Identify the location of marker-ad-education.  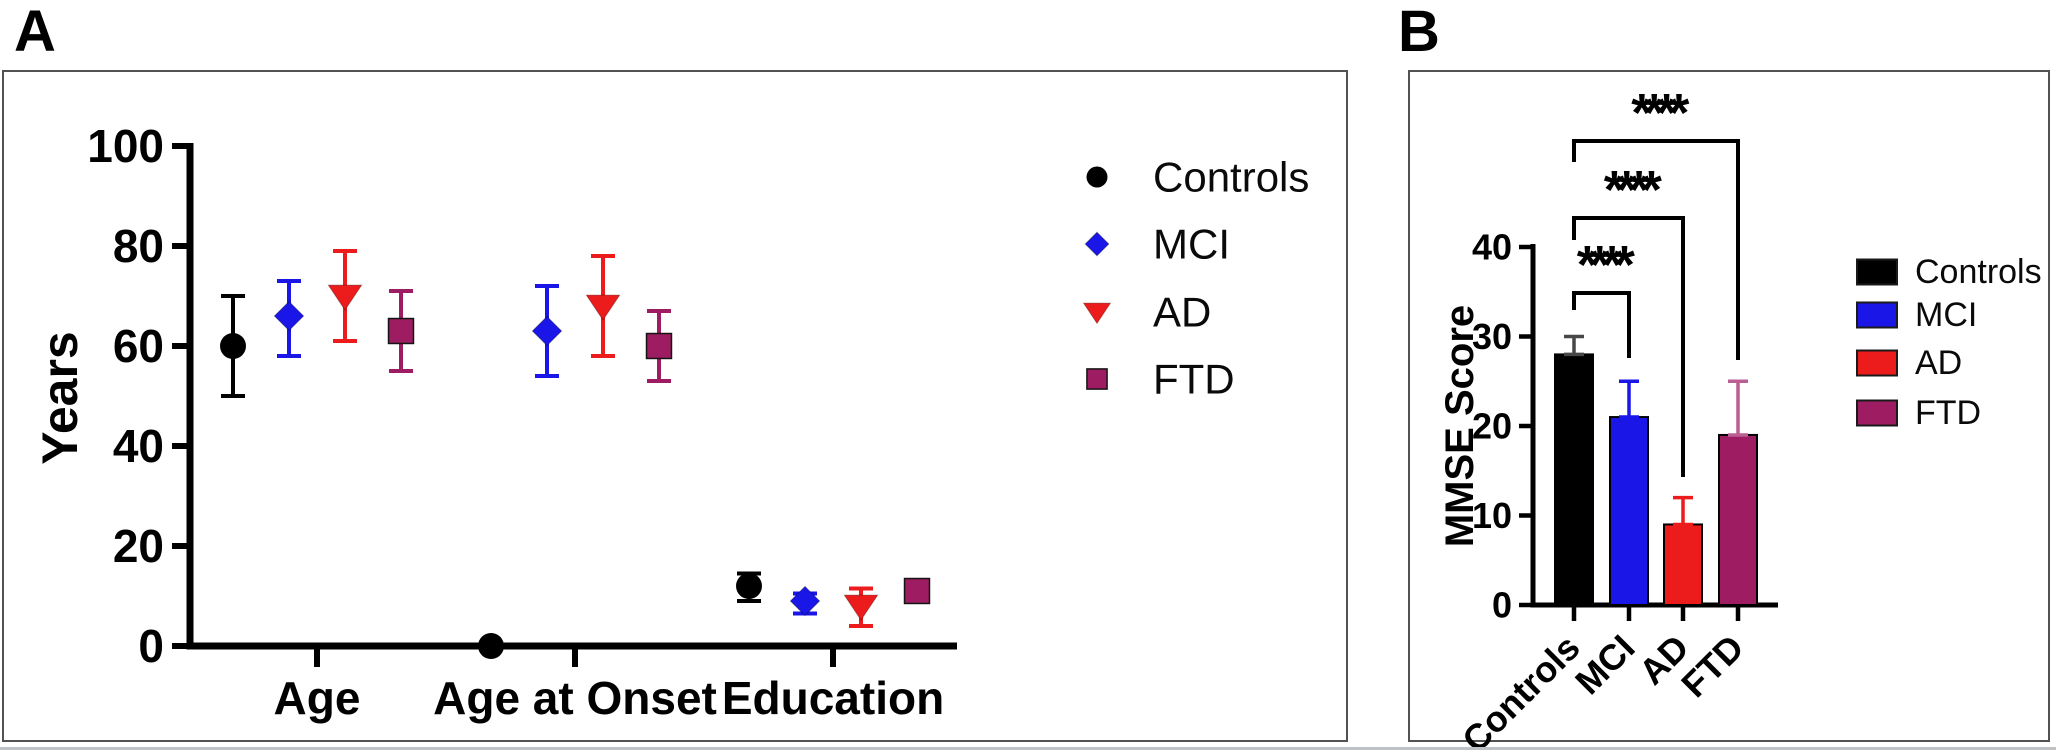
(861, 607).